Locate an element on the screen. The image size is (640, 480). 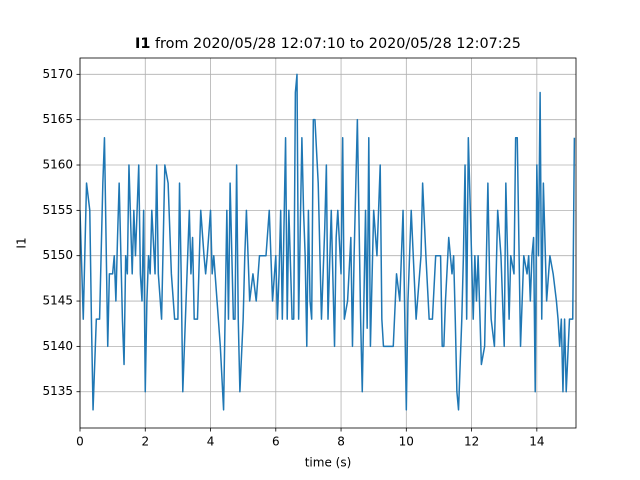
x-tick-label: 12 is located at coordinates (471, 442).